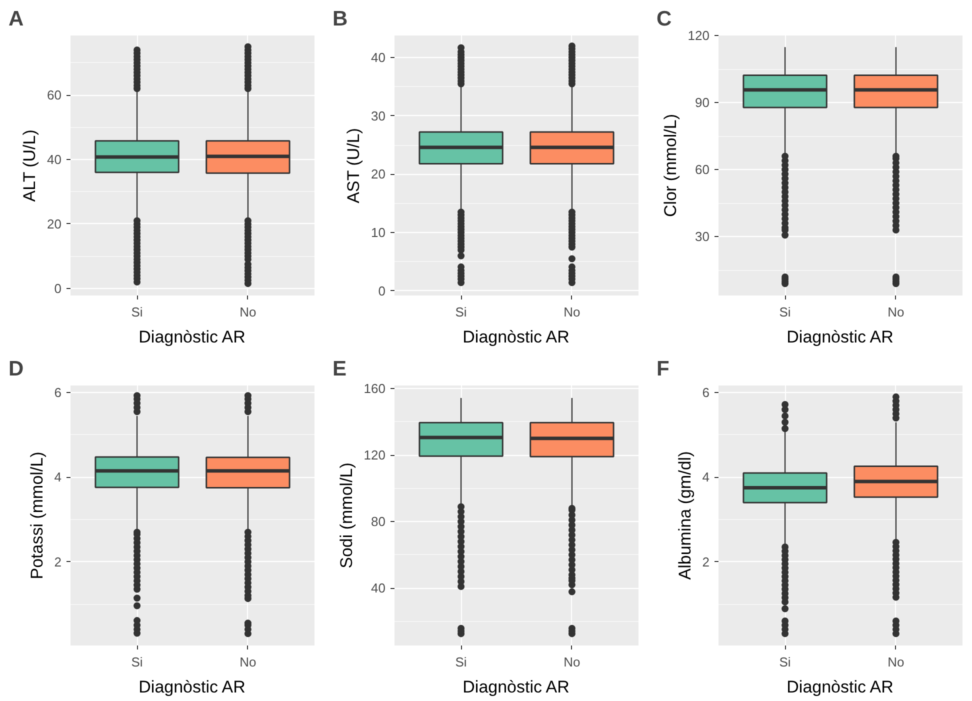 This screenshot has height=701, width=972. I want to click on chart-title: F, so click(663, 369).